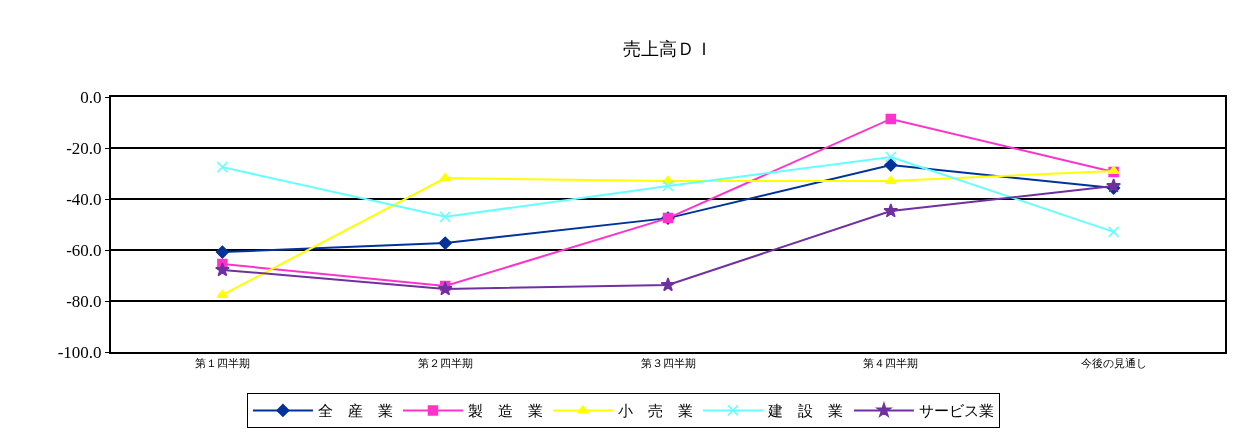 Image resolution: width=1243 pixels, height=443 pixels. I want to click on y-tick-label: -80.0, so click(84, 301).